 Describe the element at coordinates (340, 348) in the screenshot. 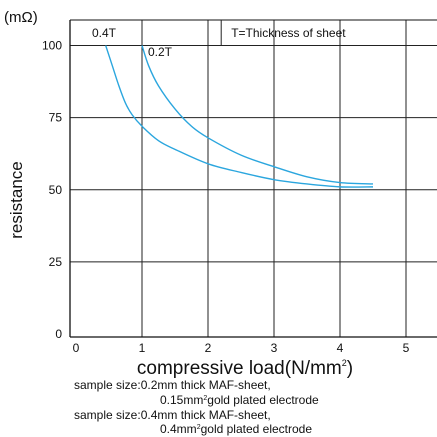

I see `x-tick-label-4: 4` at that location.